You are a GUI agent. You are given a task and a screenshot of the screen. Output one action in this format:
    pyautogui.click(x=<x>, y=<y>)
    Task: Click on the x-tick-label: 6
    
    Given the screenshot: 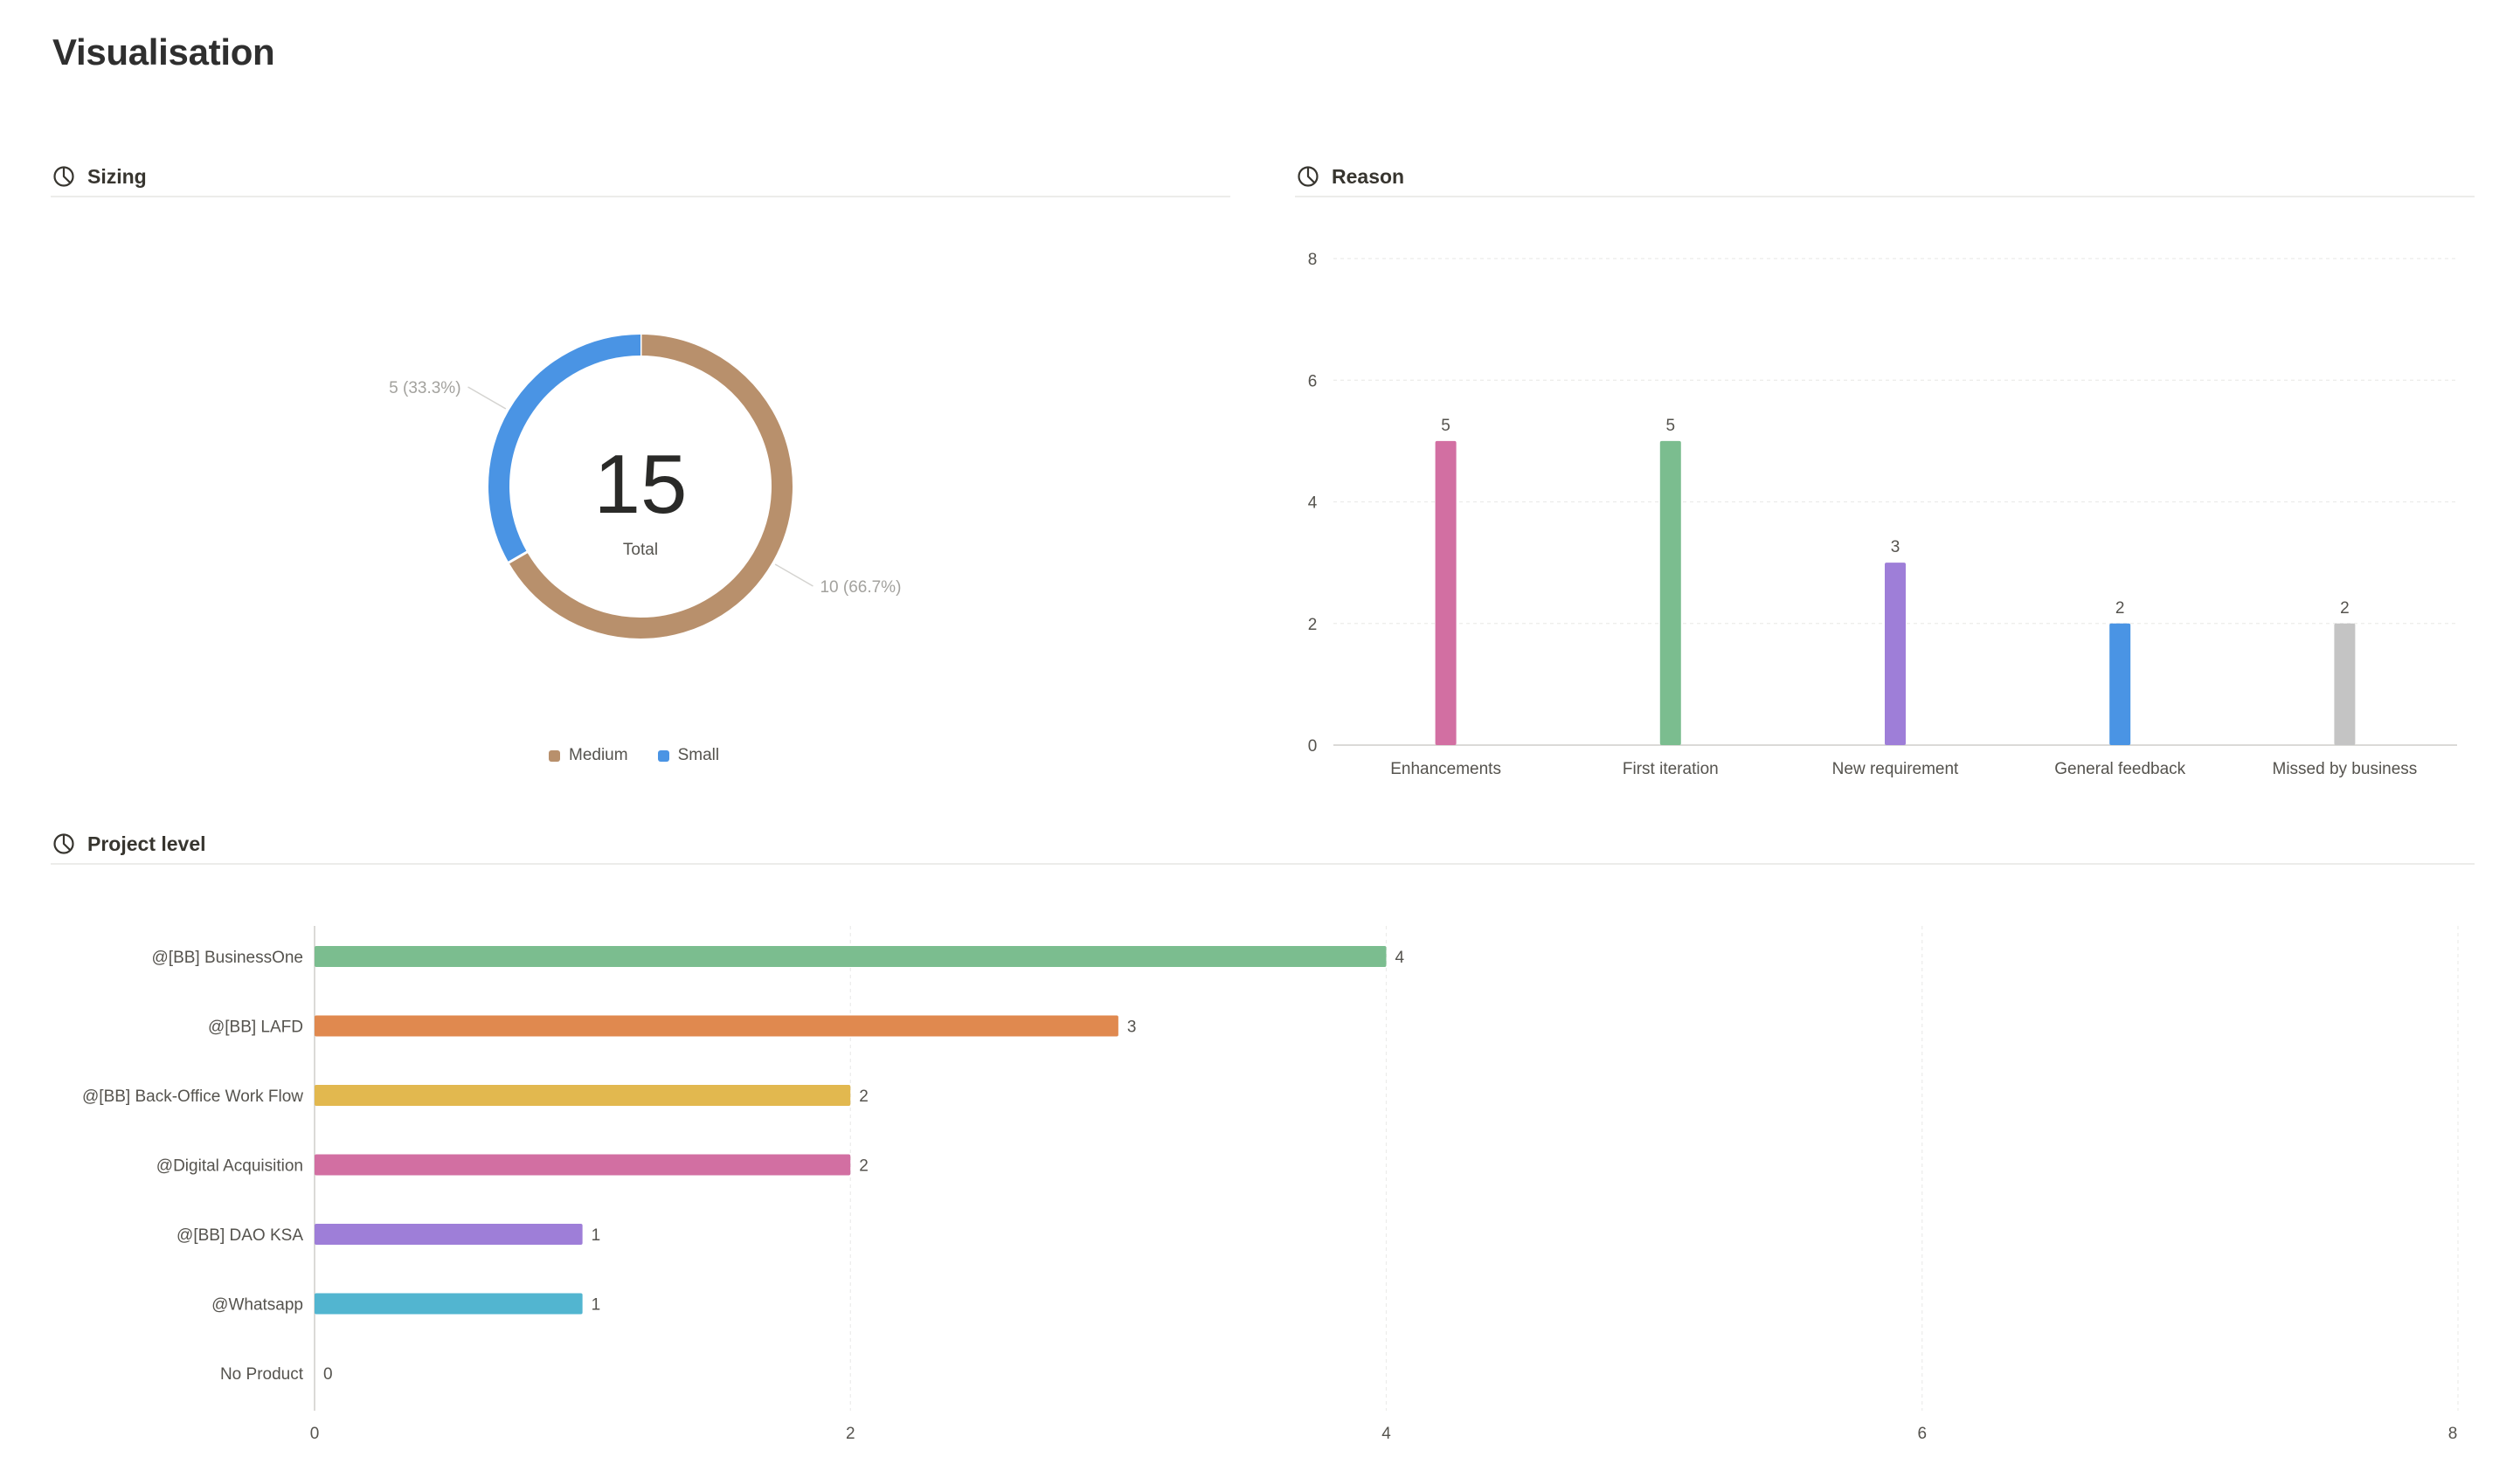 What is the action you would take?
    pyautogui.click(x=1922, y=1434)
    